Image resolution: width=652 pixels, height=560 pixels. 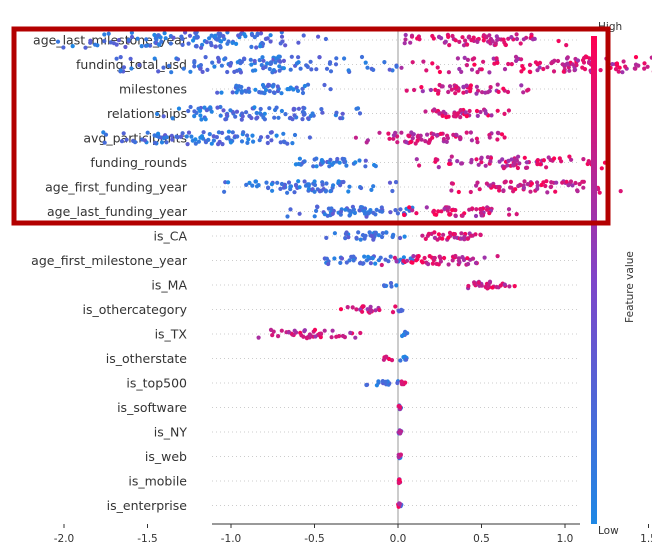 I want to click on feature-label: age_last_milestone_year, so click(x=110, y=40).